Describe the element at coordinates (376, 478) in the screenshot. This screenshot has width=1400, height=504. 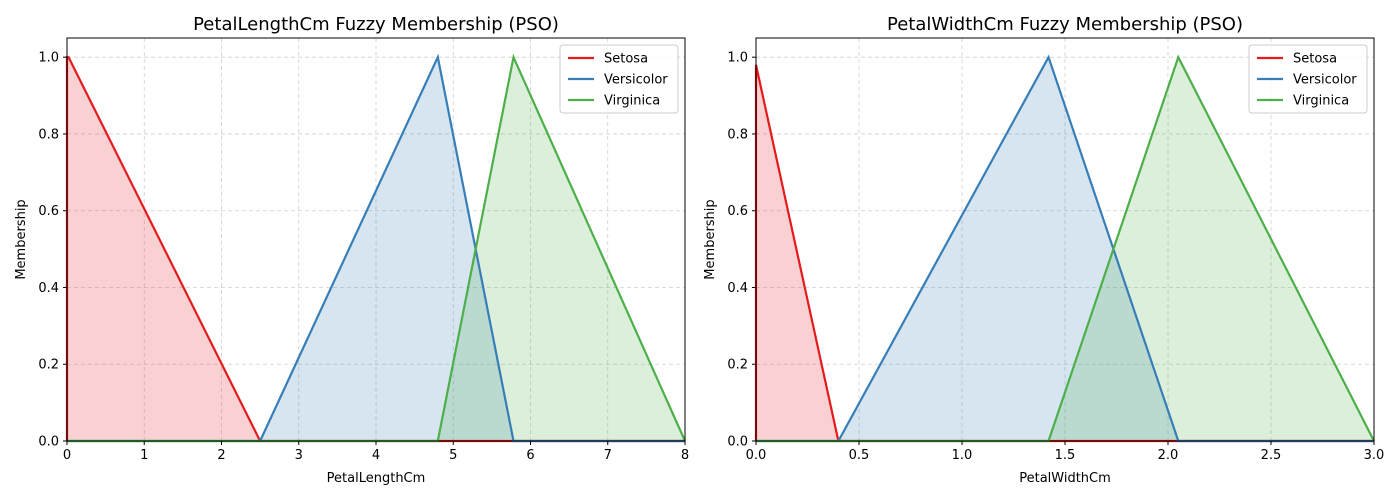
I see `x-axis-label: PetalLengthCm` at that location.